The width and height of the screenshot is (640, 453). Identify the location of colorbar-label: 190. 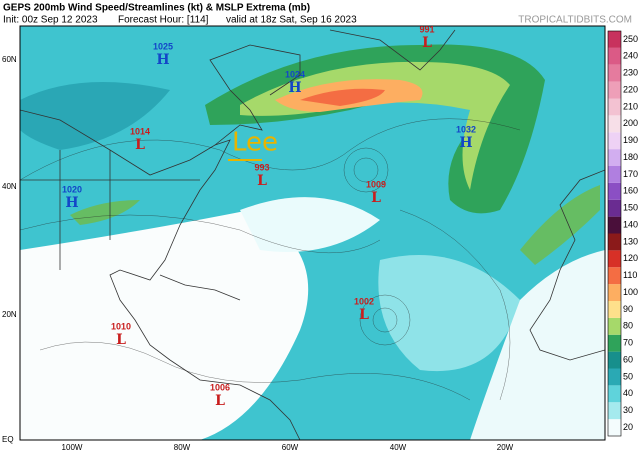
(630, 140).